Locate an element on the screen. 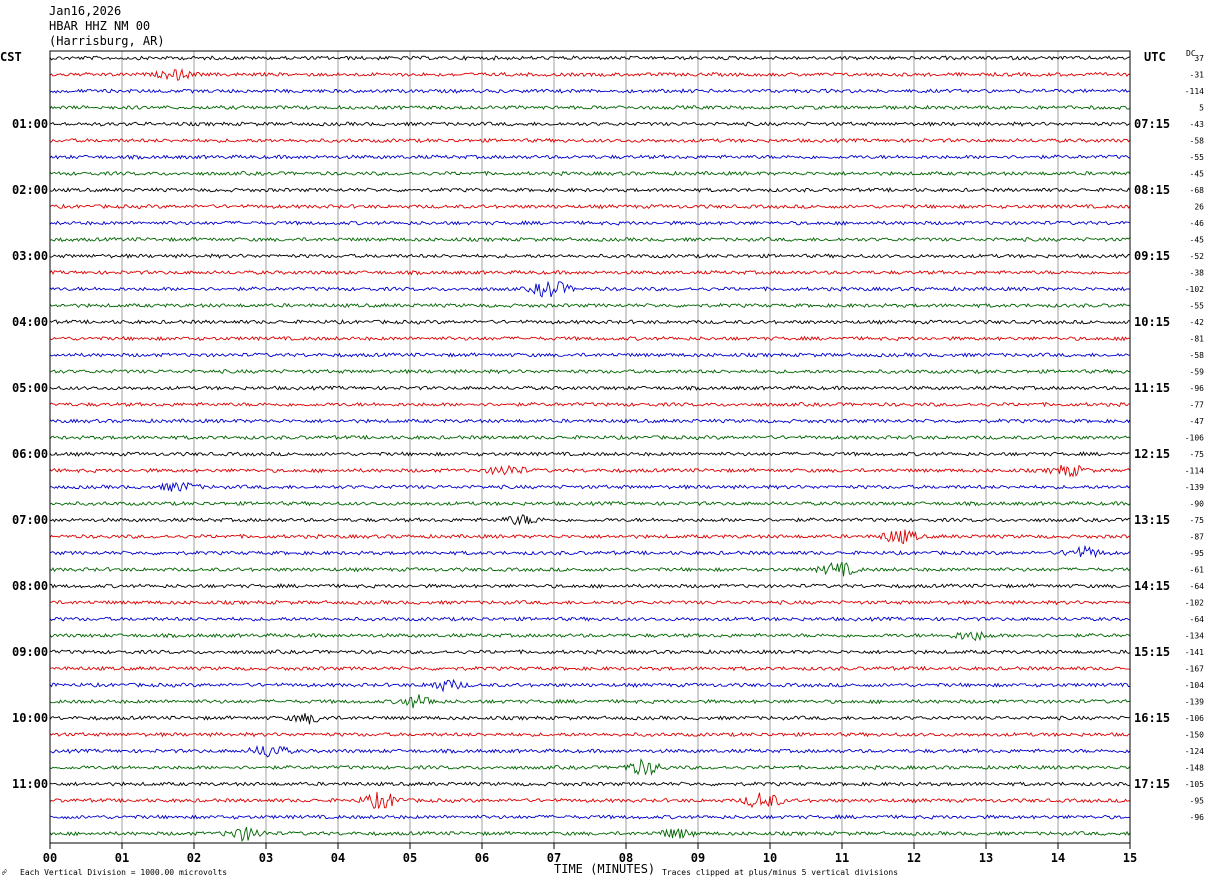 Image resolution: width=1210 pixels, height=886 pixels. x-tick-label: 04 is located at coordinates (338, 858).